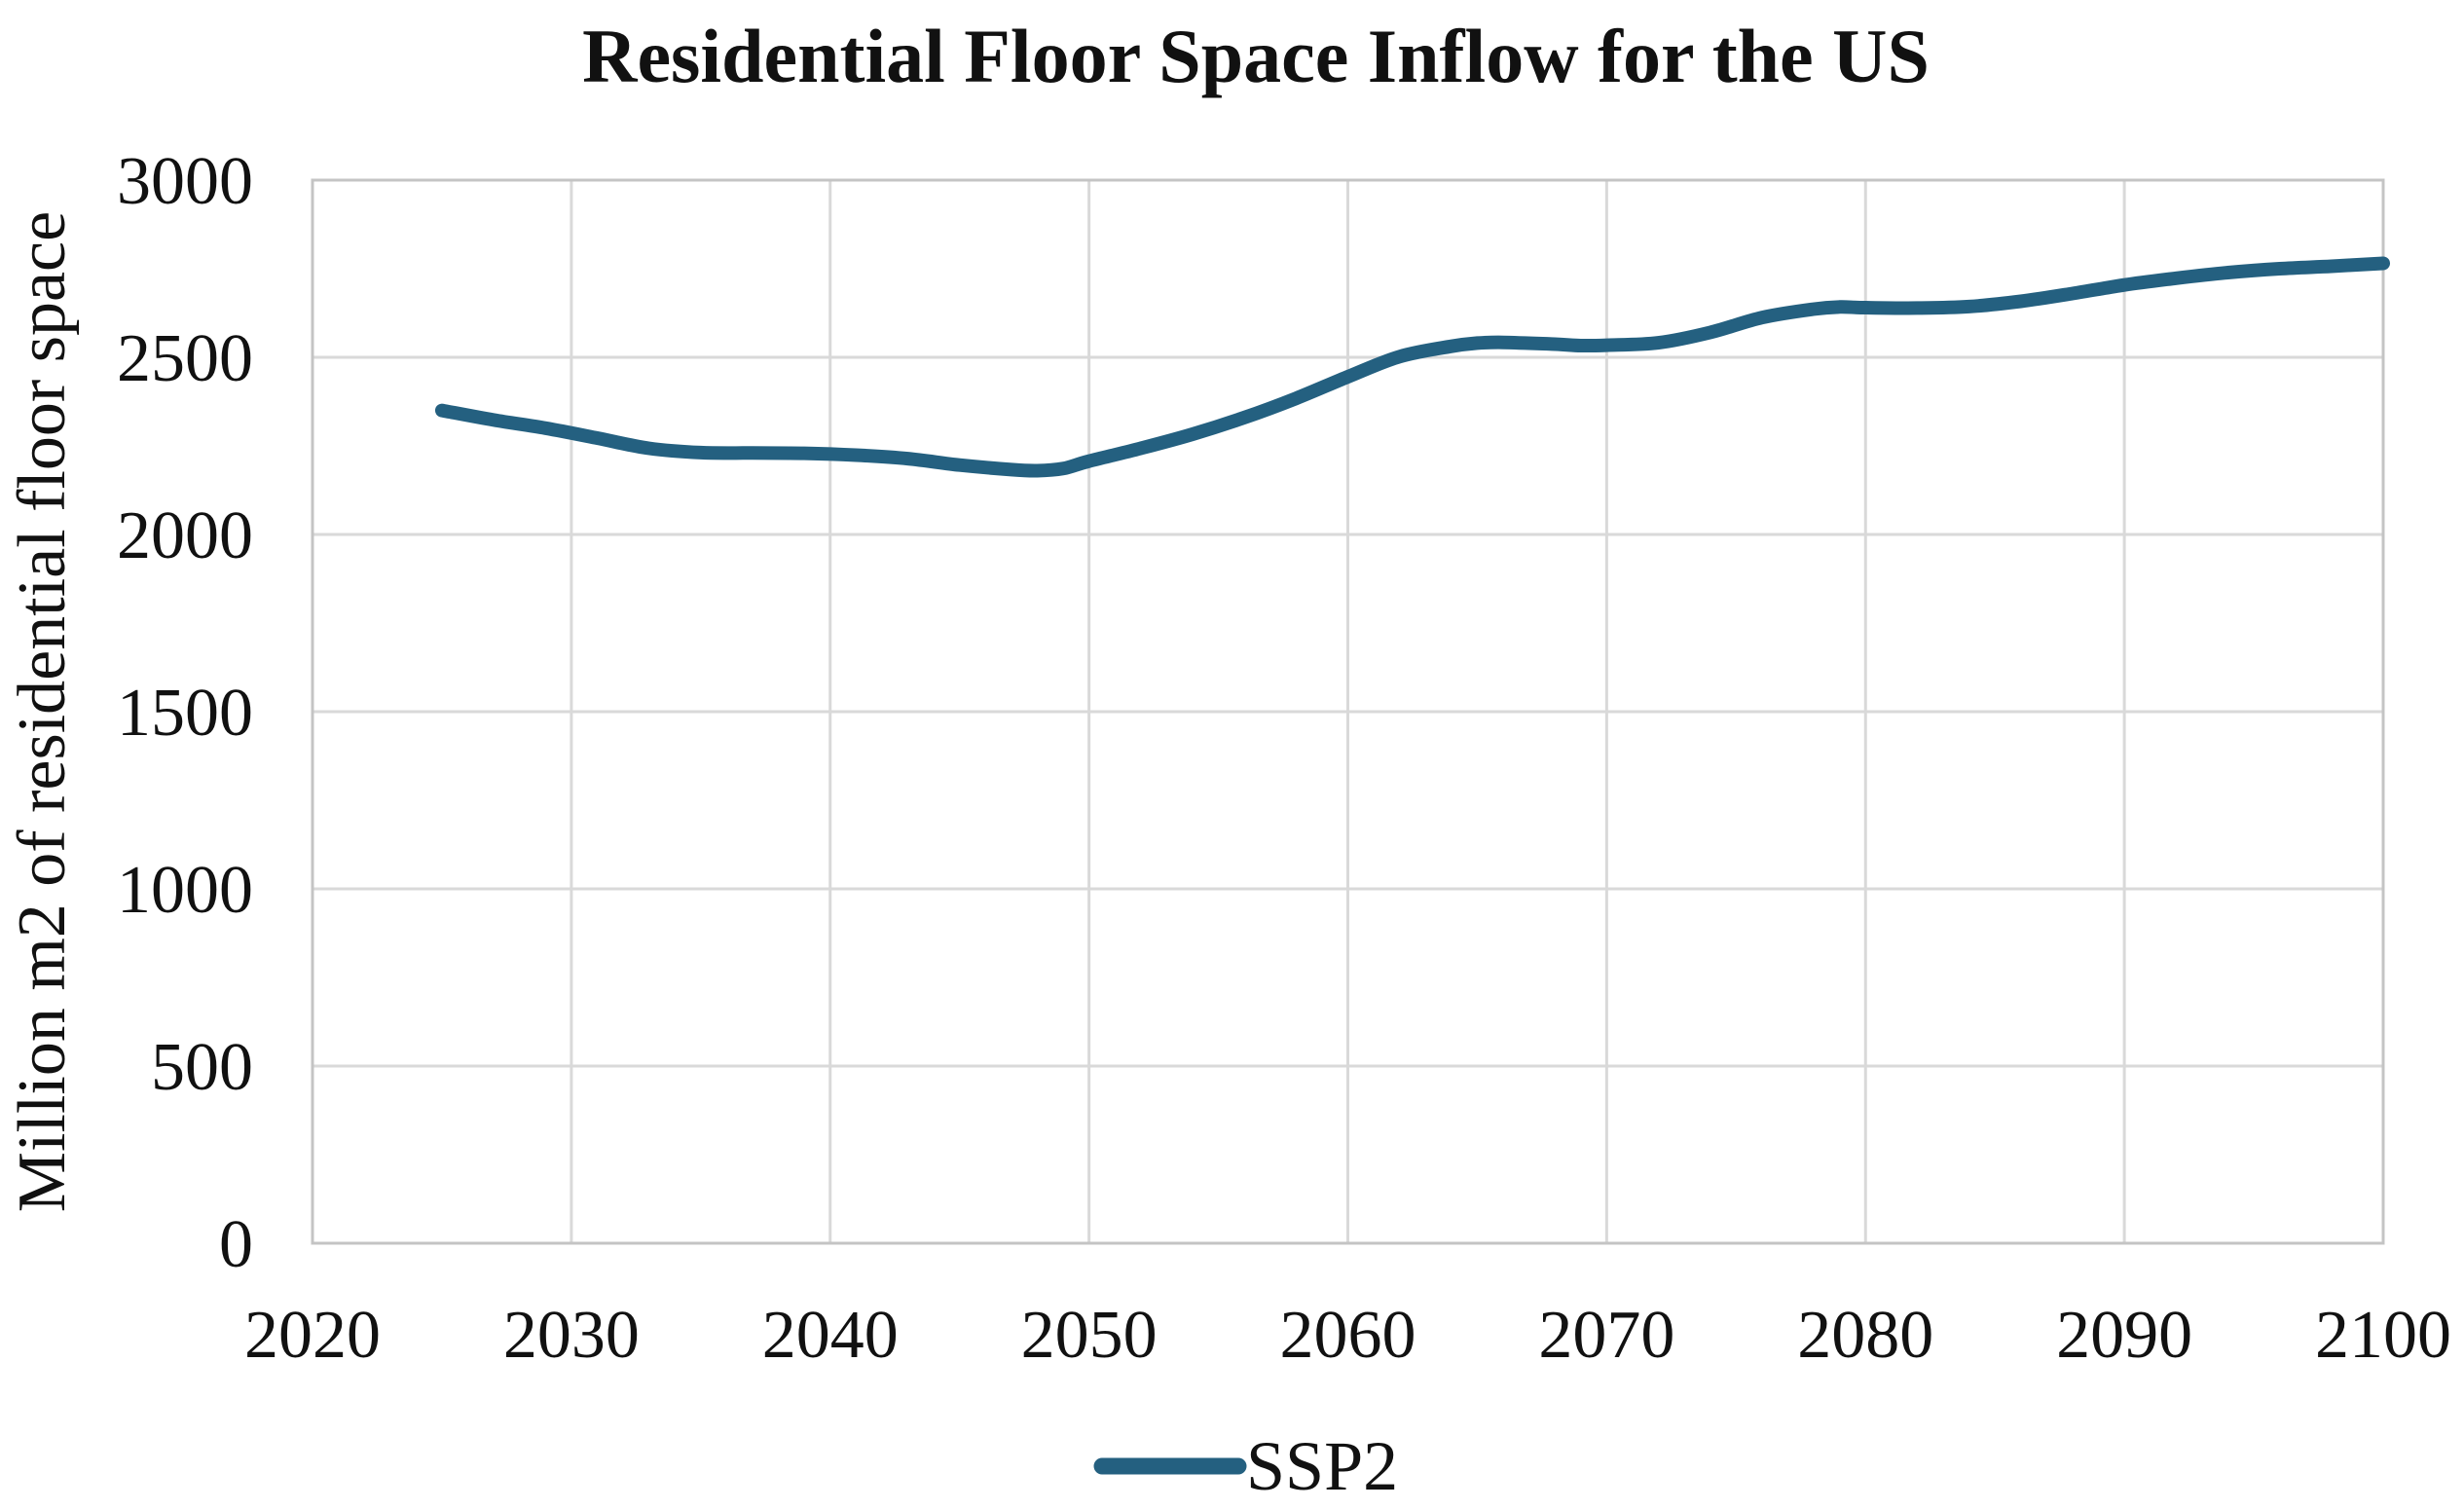 Image resolution: width=2464 pixels, height=1509 pixels. Describe the element at coordinates (2383, 1335) in the screenshot. I see `x-tick-label: 2100` at that location.